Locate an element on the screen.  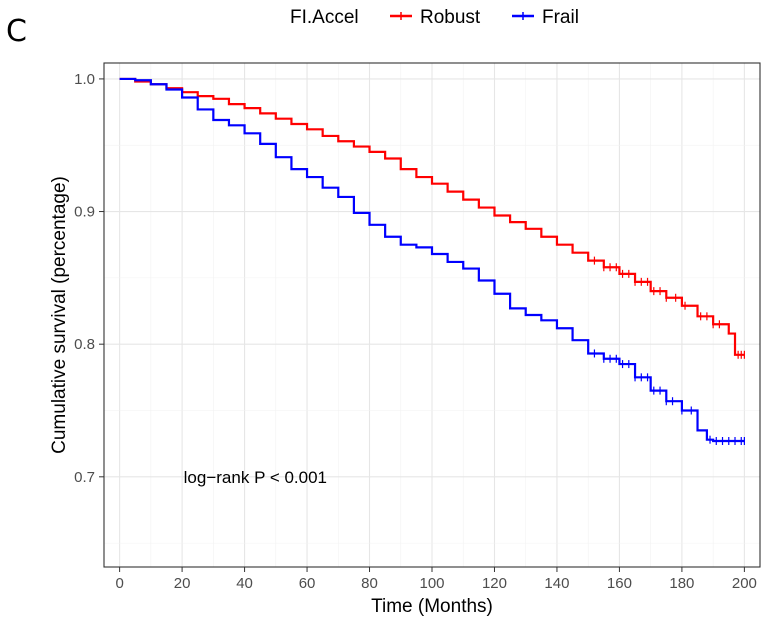
x-tick-label: 40 is located at coordinates (244, 583).